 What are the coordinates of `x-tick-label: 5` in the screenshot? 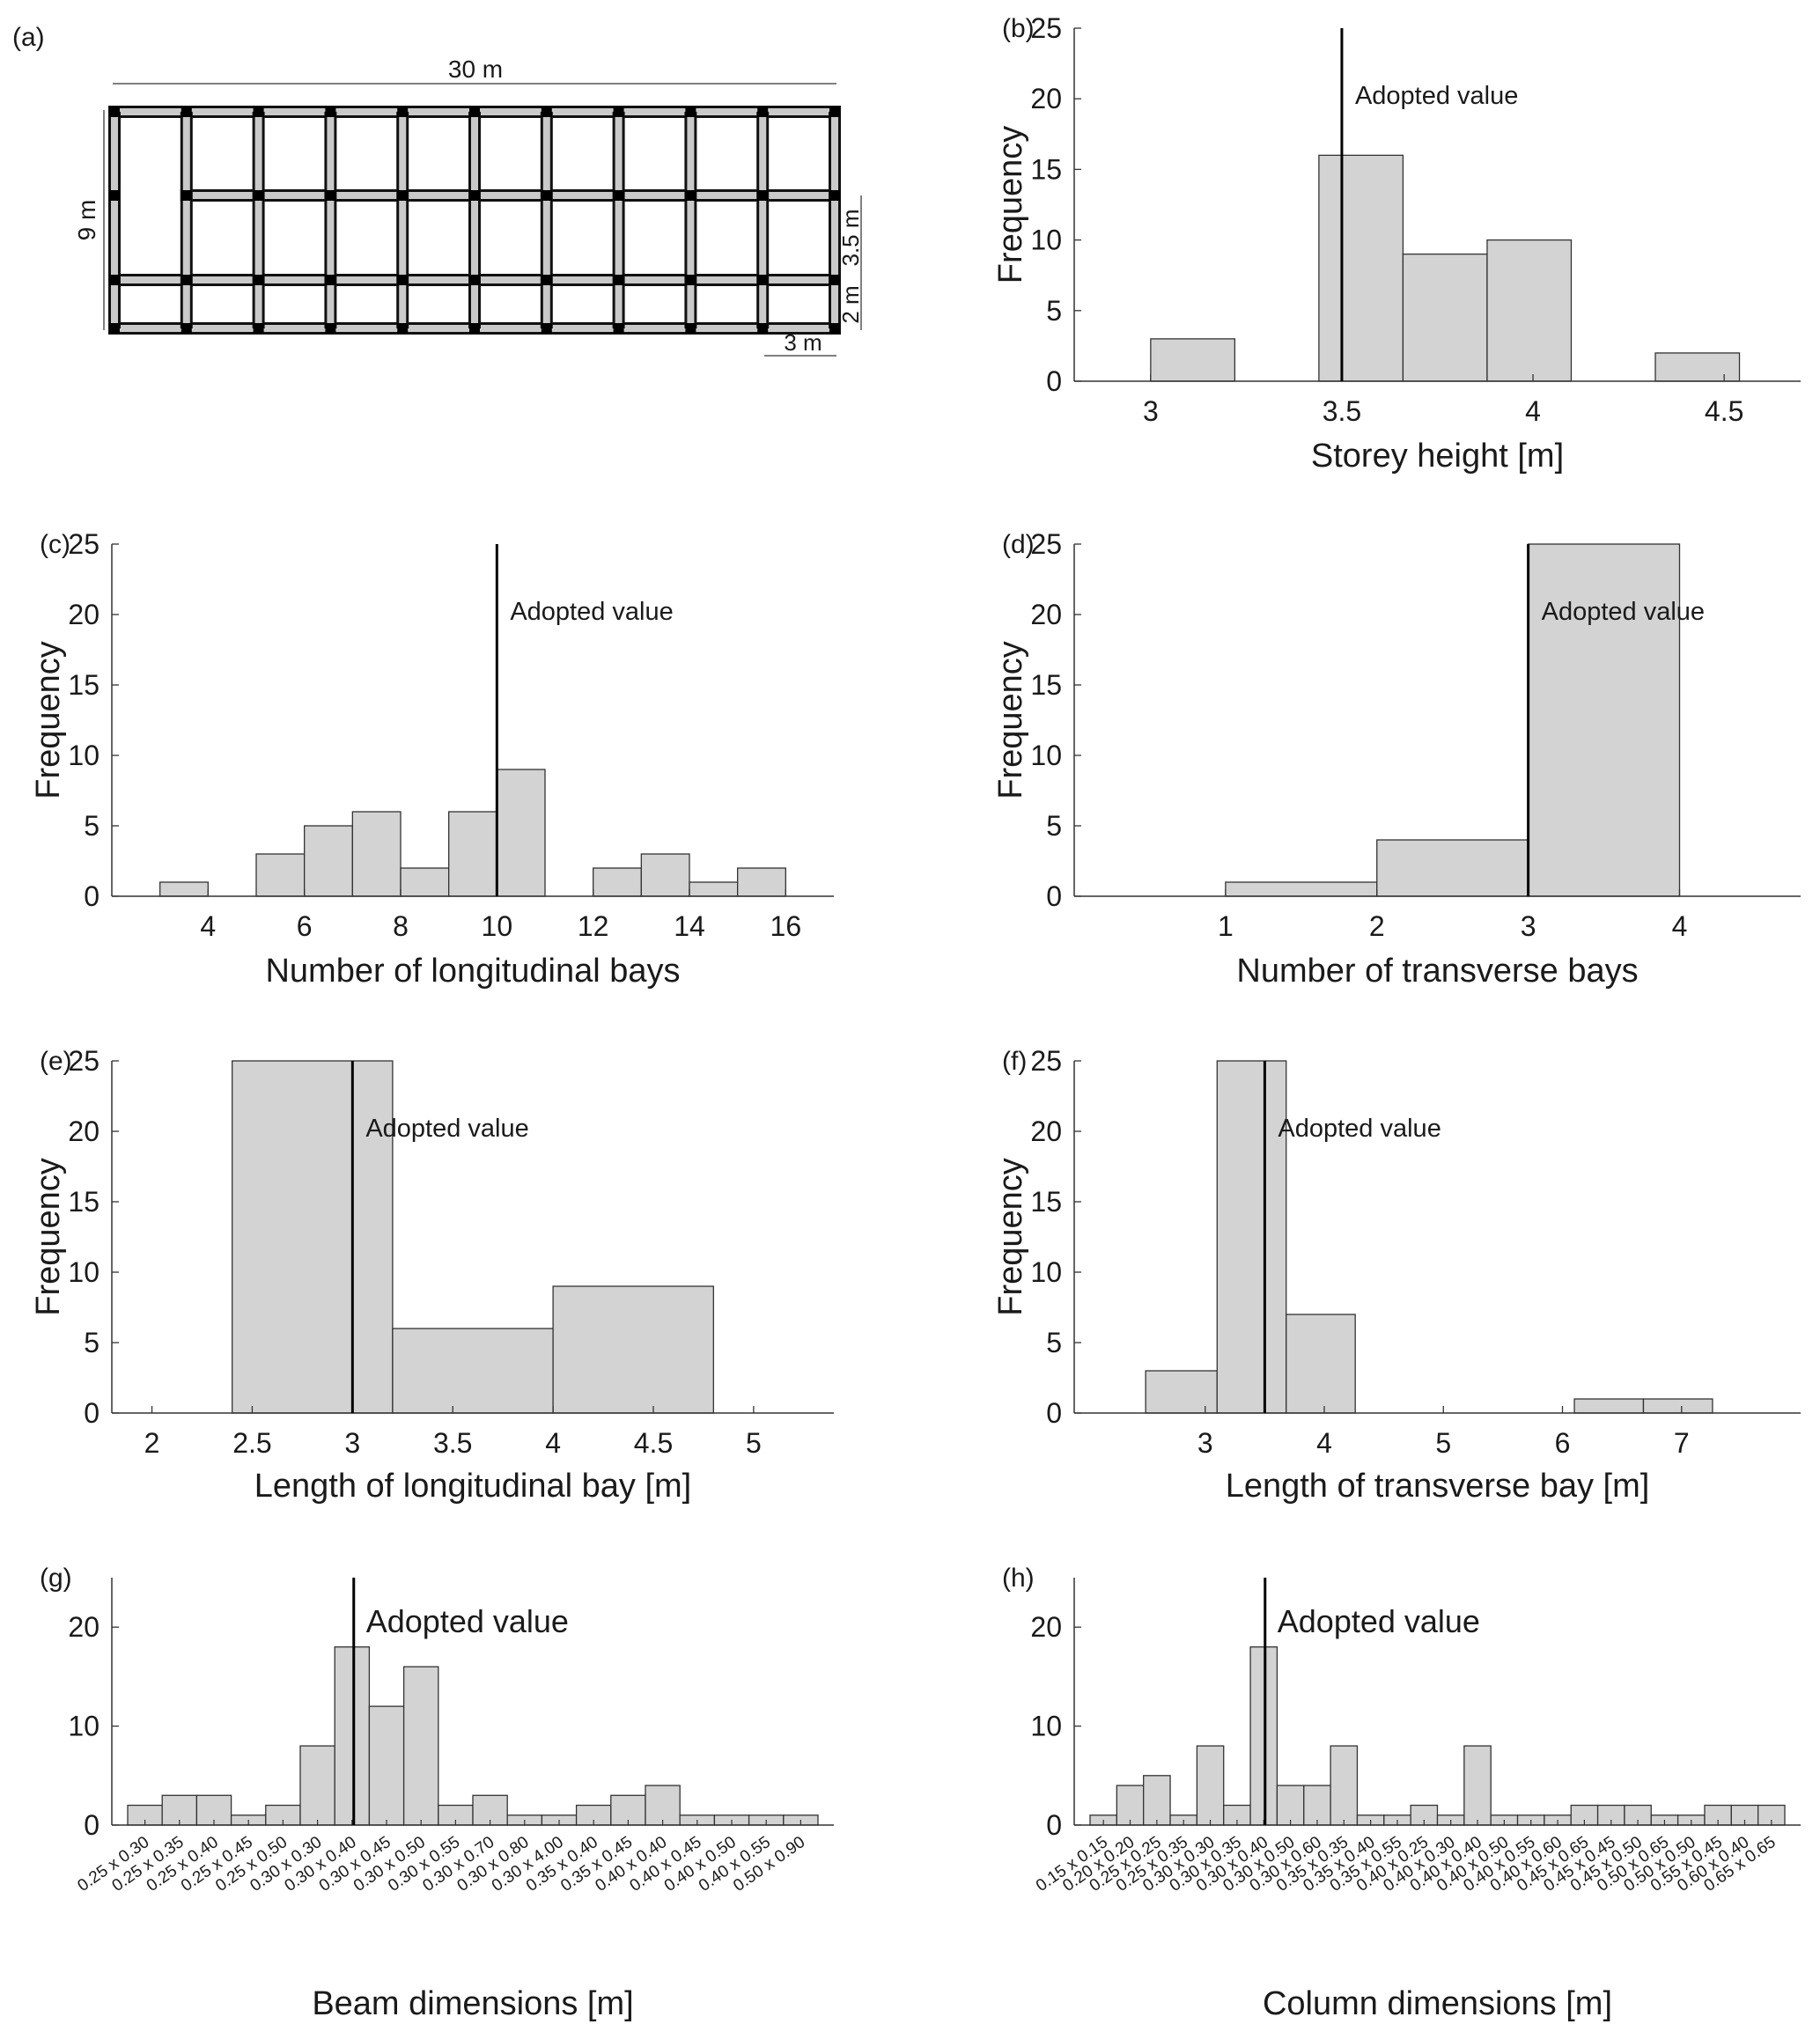 It's located at (754, 1443).